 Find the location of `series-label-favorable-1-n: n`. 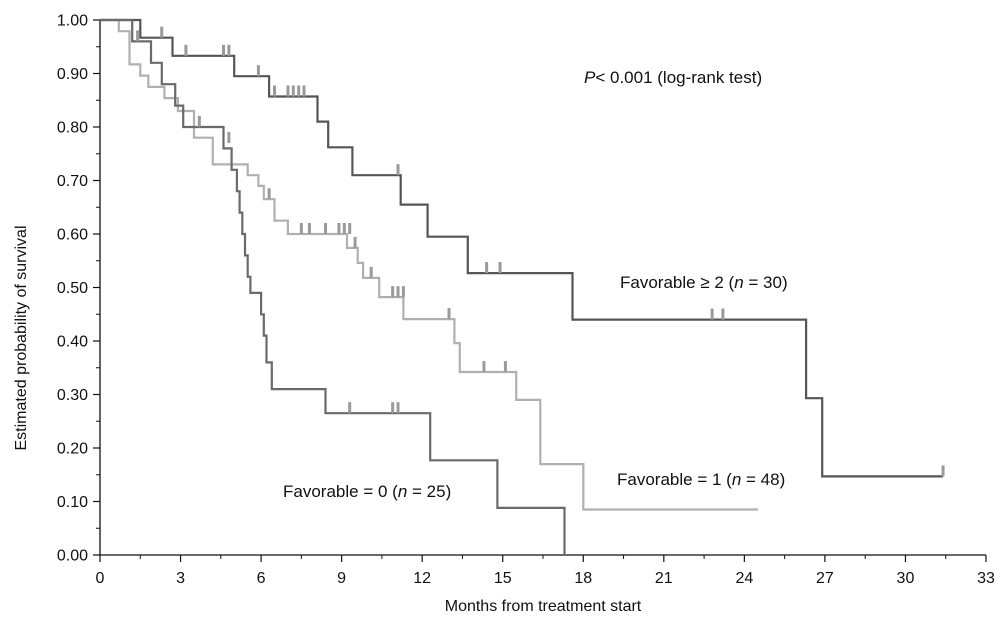

series-label-favorable-1-n: n is located at coordinates (736, 479).